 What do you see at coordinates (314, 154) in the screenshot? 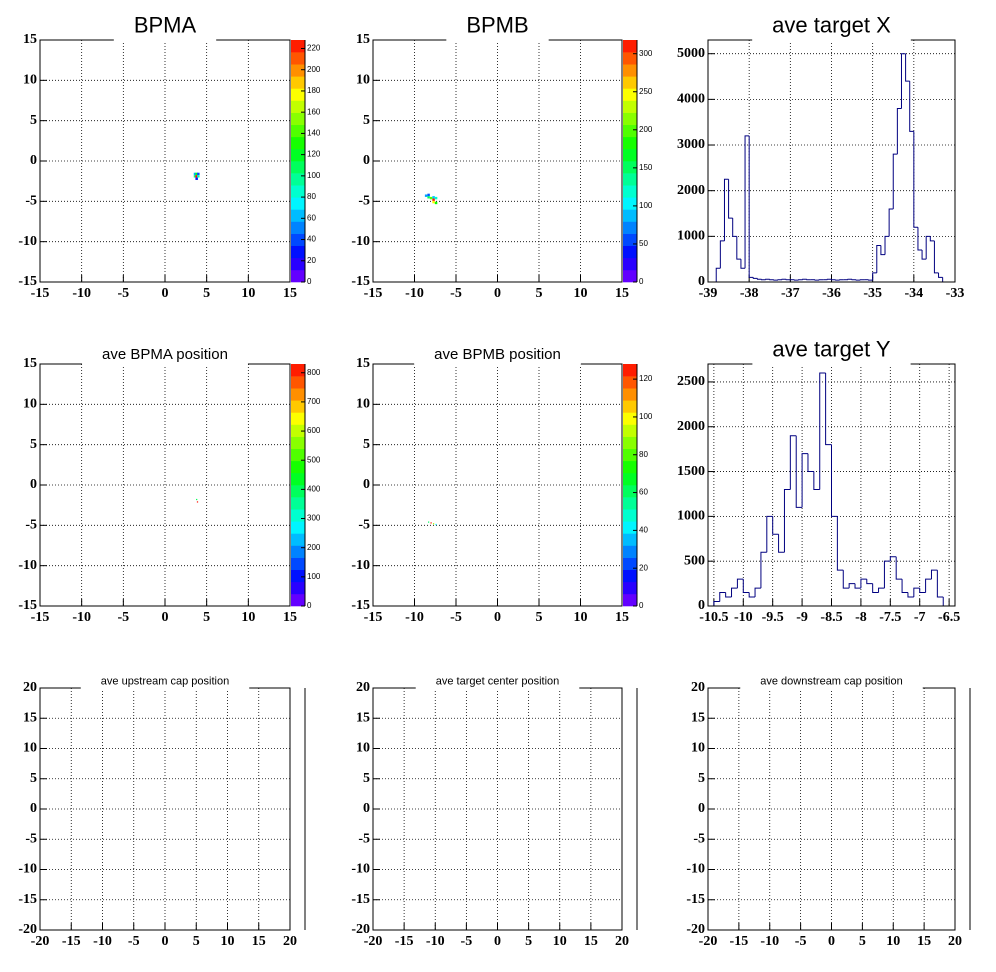
I see `z-tick-label: 120` at bounding box center [314, 154].